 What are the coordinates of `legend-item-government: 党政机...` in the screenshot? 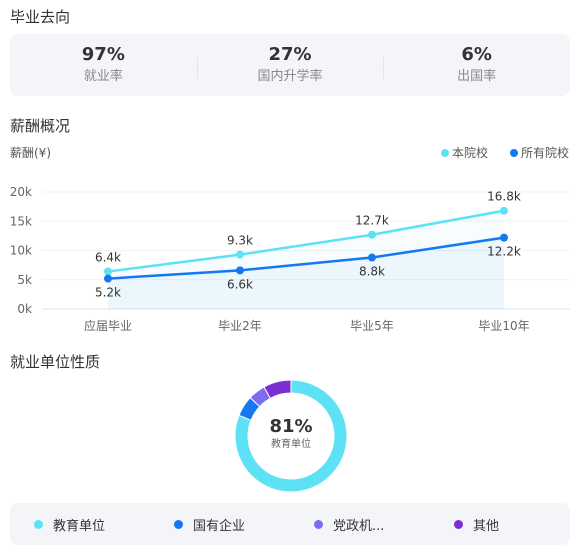 It's located at (360, 524).